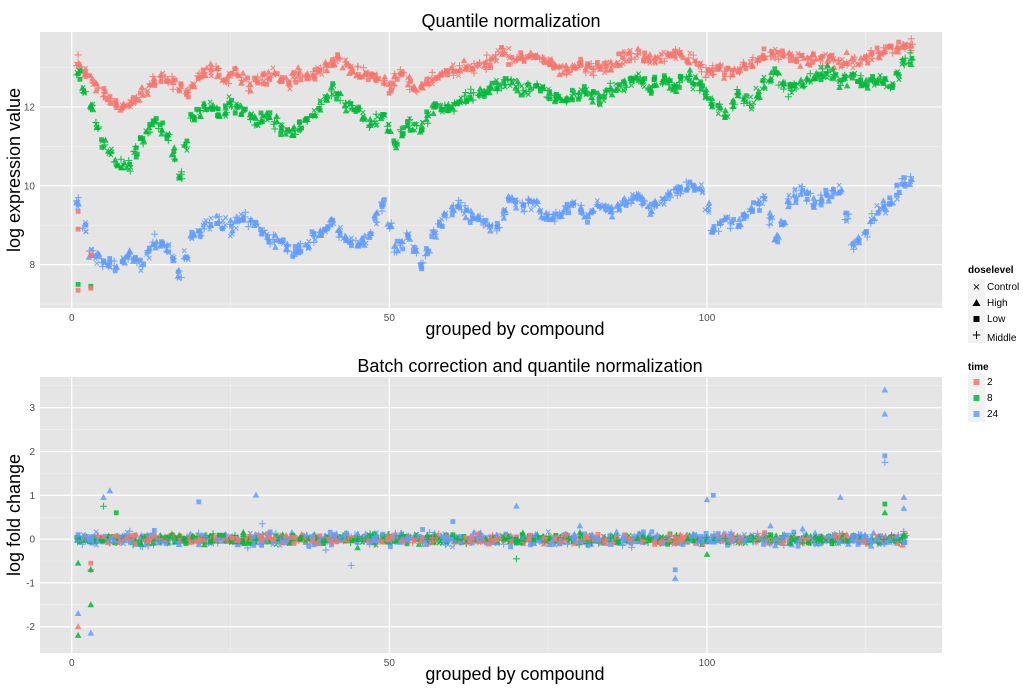 This screenshot has height=691, width=1023. I want to click on top-y-tick-labels: 8 10 12, so click(30, 186).